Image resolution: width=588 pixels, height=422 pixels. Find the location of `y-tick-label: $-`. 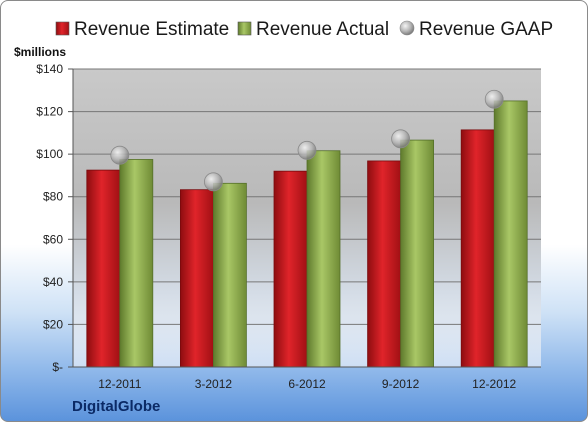

y-tick-label: $- is located at coordinates (57, 367).